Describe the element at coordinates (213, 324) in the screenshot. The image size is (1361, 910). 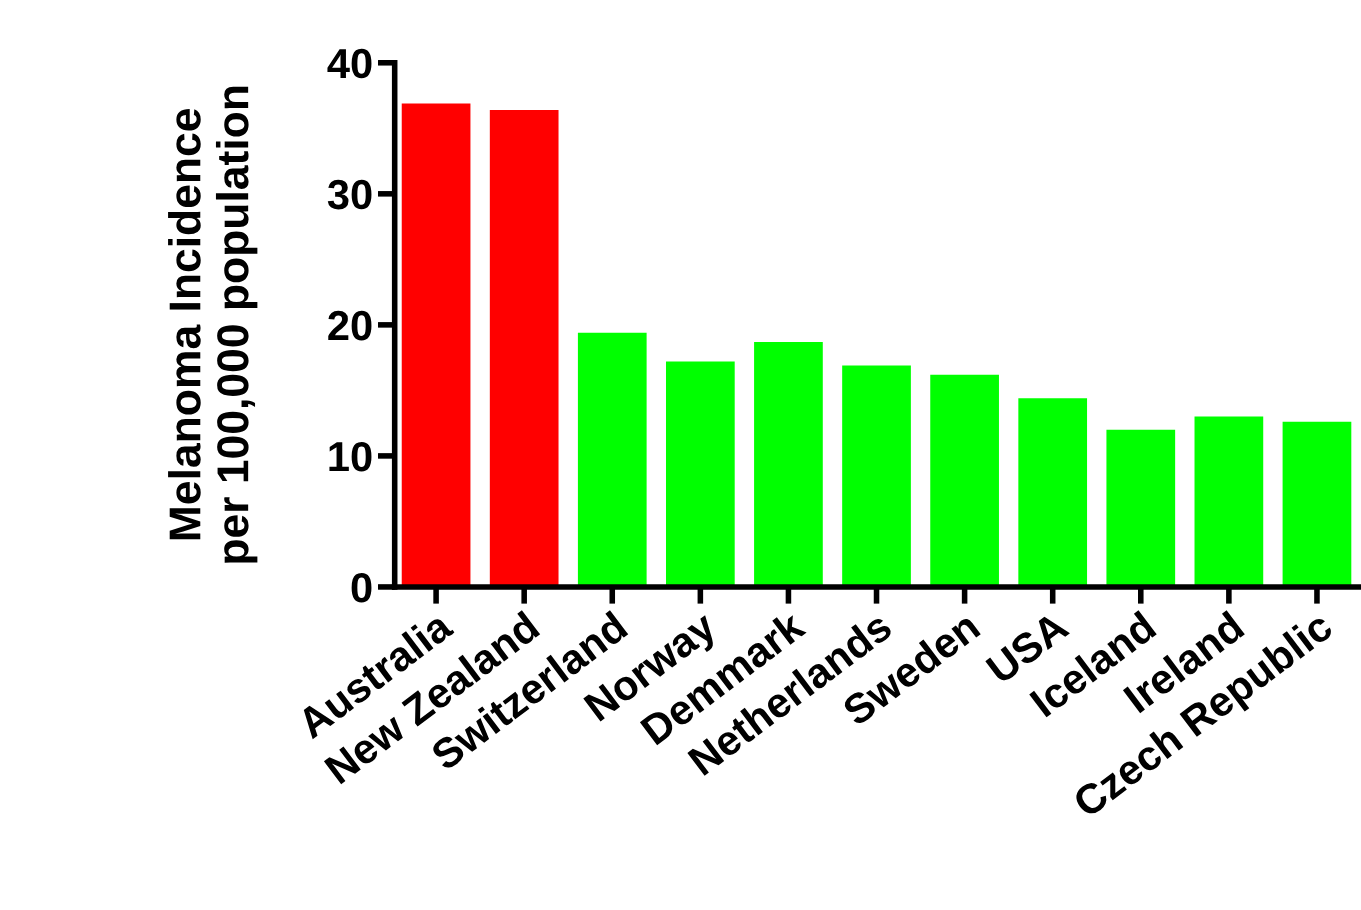
I see `y-axis-title: Melanoma Incidence per 100,000 population` at that location.